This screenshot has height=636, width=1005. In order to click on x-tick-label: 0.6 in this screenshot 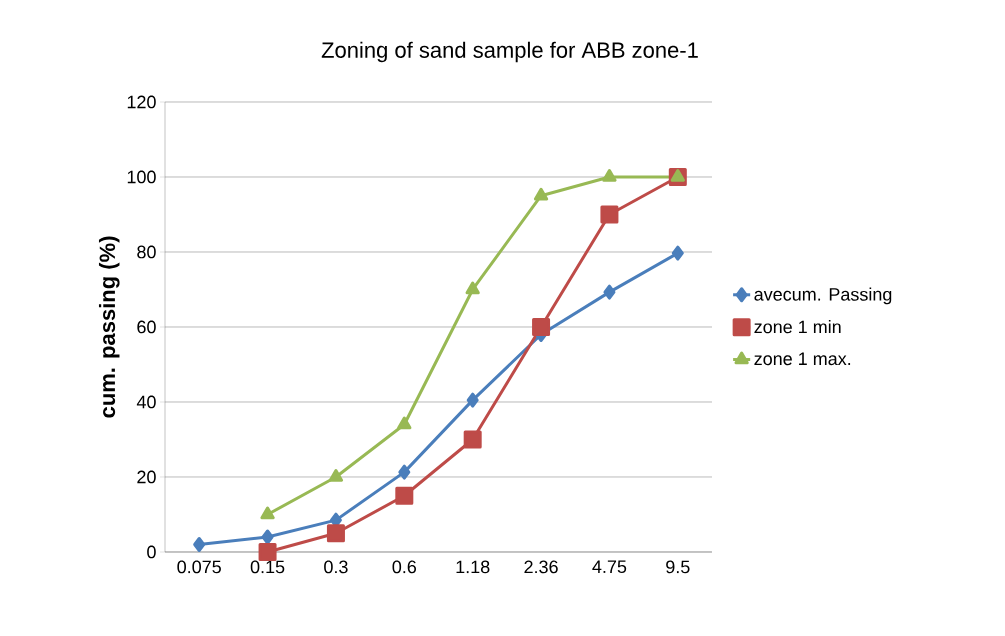, I will do `click(404, 567)`.